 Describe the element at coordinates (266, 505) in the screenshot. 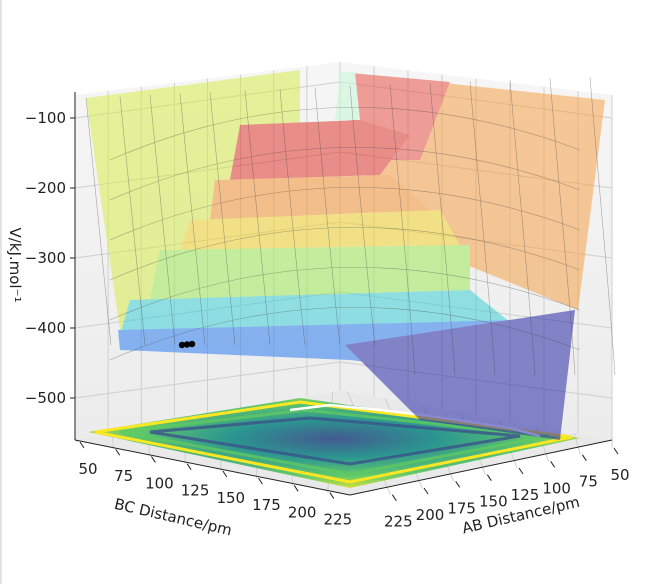

I see `bc-tick-label: 175` at that location.